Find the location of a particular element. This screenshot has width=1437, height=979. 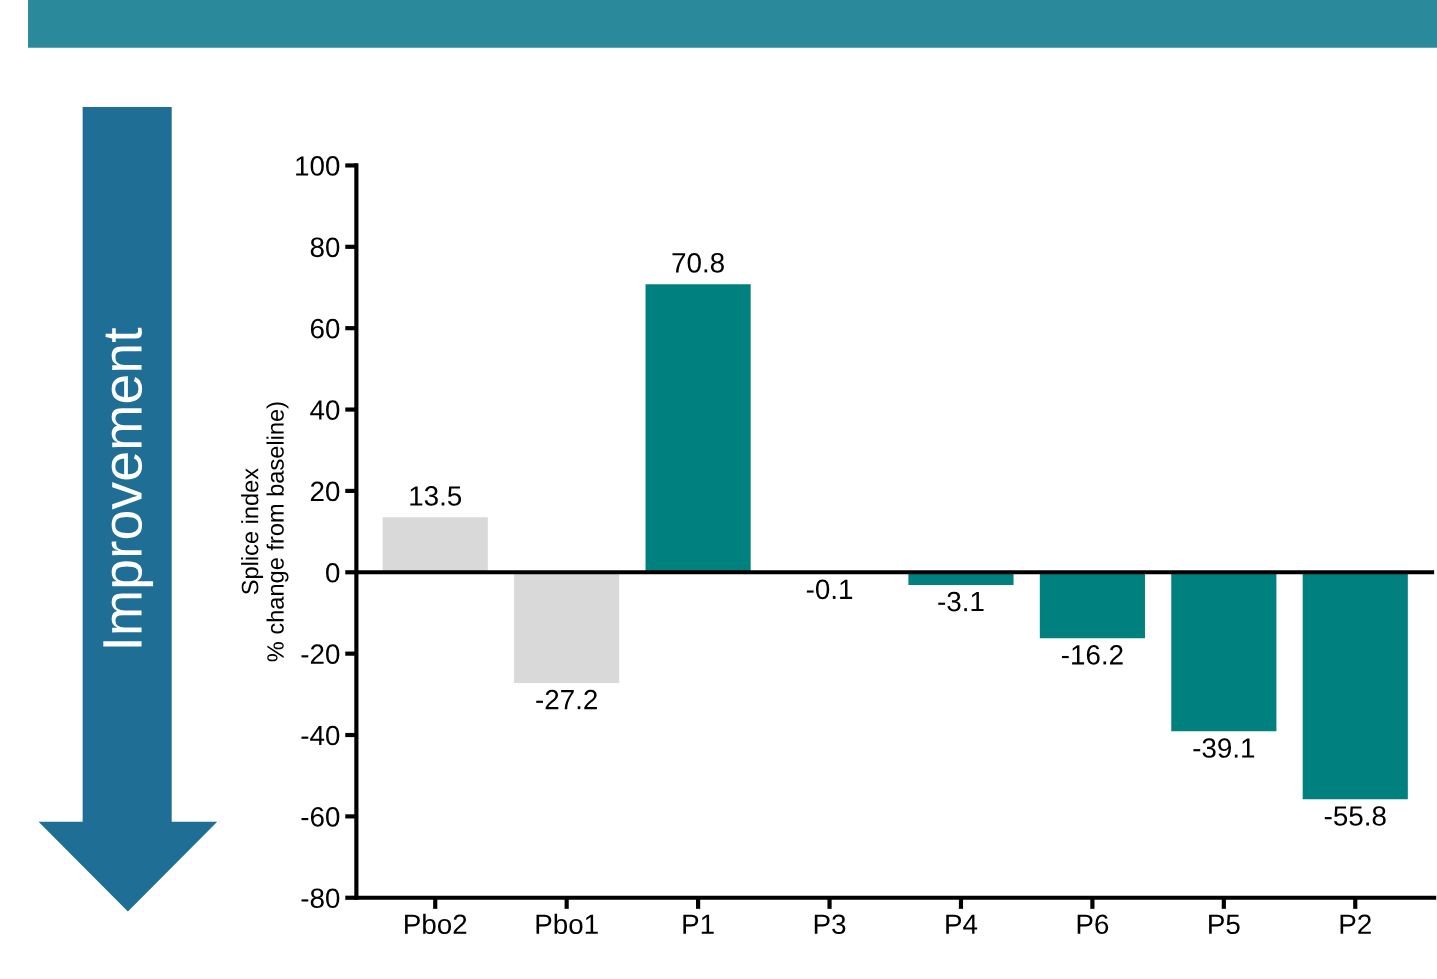

x-tick-label: P5 is located at coordinates (1224, 924).